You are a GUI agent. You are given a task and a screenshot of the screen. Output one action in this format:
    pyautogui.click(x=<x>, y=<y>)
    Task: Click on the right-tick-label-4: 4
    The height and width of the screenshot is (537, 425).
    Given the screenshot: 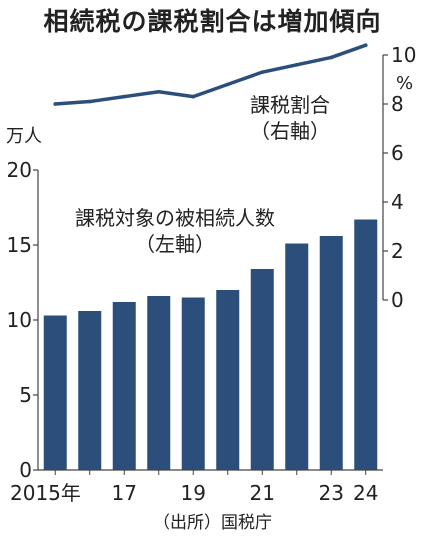 What is the action you would take?
    pyautogui.click(x=397, y=202)
    